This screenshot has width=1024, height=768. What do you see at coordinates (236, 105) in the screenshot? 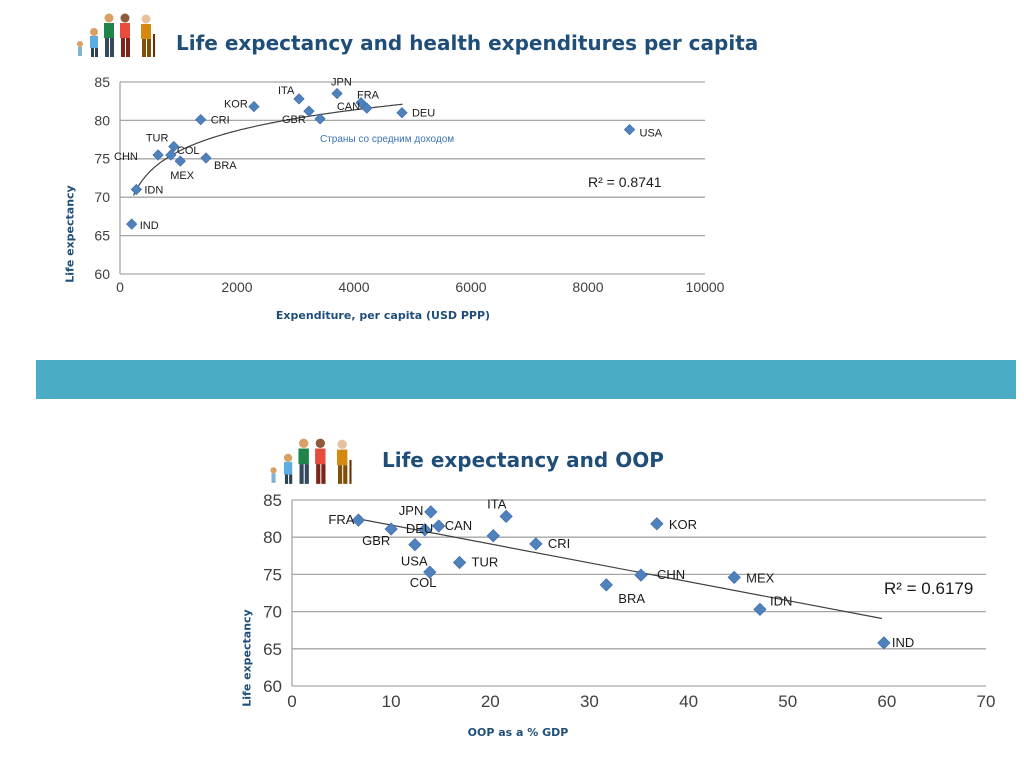
I see `chart1-point-label: KOR` at bounding box center [236, 105].